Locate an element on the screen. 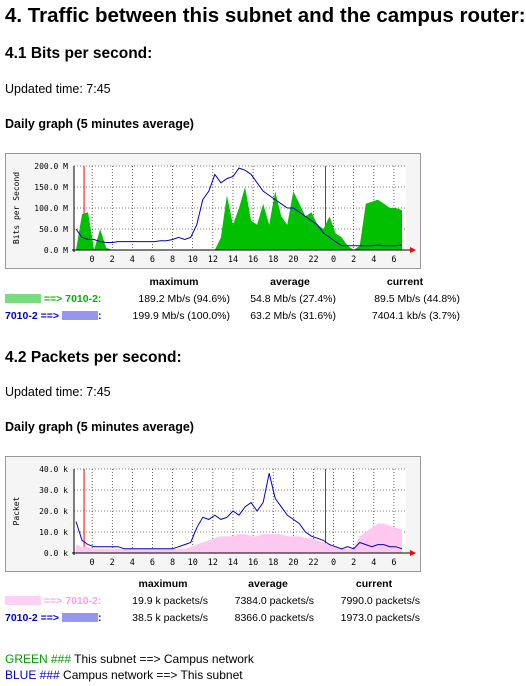  y-axis-label: Bits per Second is located at coordinates (16, 208).